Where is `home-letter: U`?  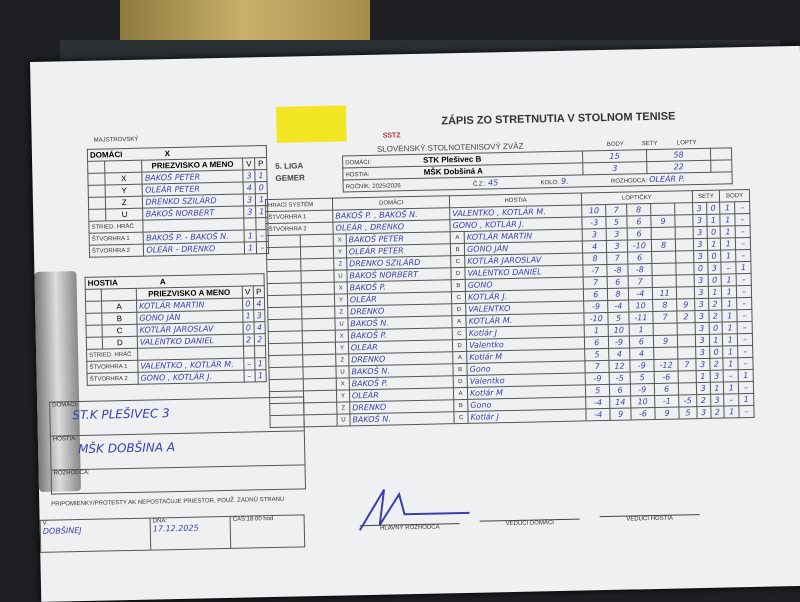
home-letter: U is located at coordinates (343, 372).